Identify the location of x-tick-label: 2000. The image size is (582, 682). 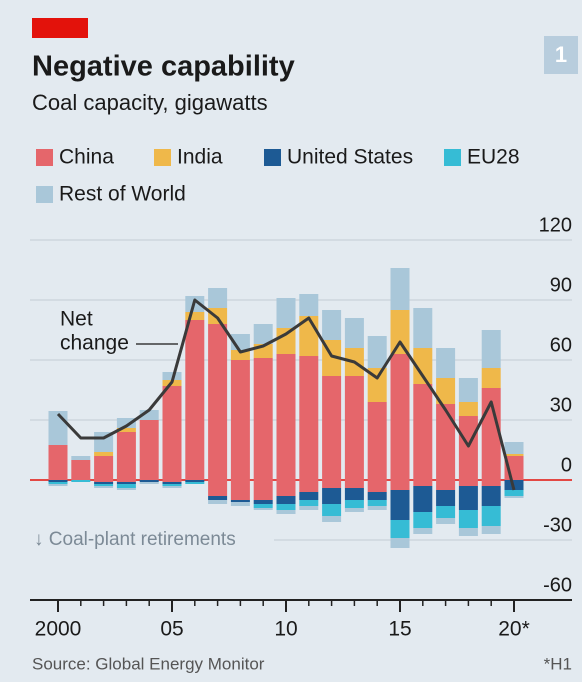
(58, 629).